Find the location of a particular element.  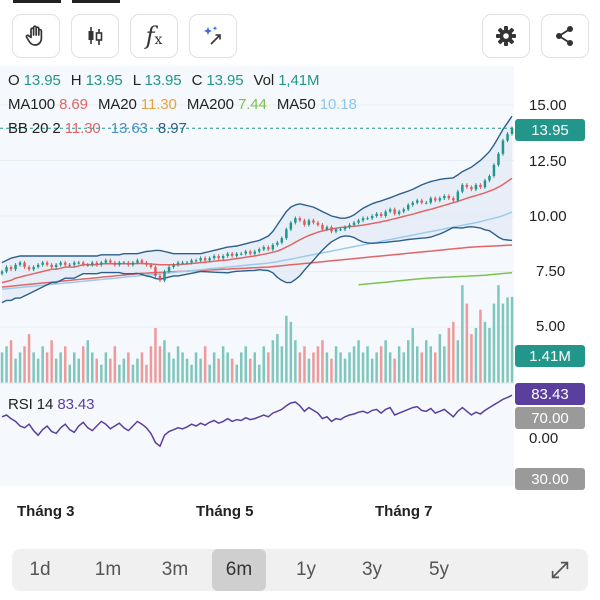

range-button-6m: 6m is located at coordinates (239, 570).